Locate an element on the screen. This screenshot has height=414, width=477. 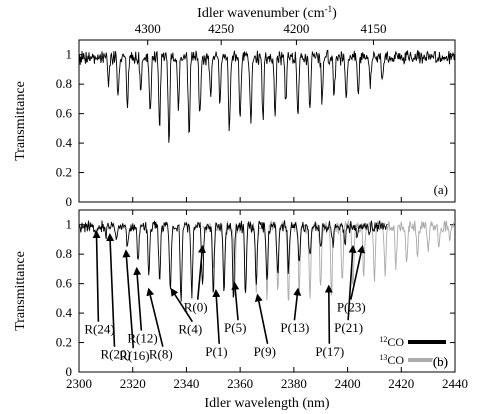
line-label: P(5) is located at coordinates (235, 327).